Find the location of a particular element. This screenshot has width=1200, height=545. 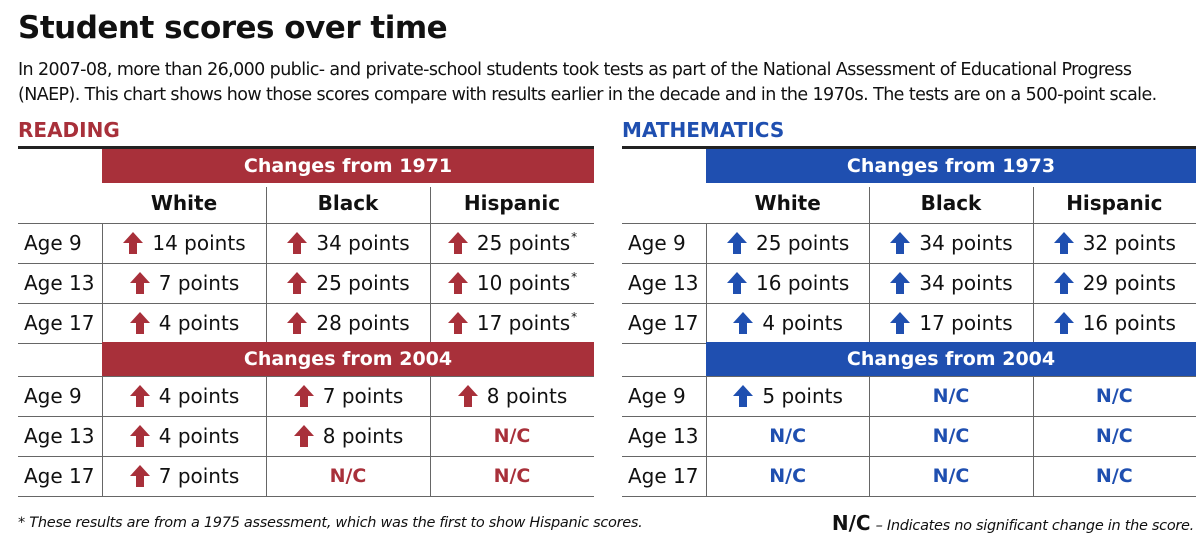

table-cell: 10 points * is located at coordinates (512, 283).